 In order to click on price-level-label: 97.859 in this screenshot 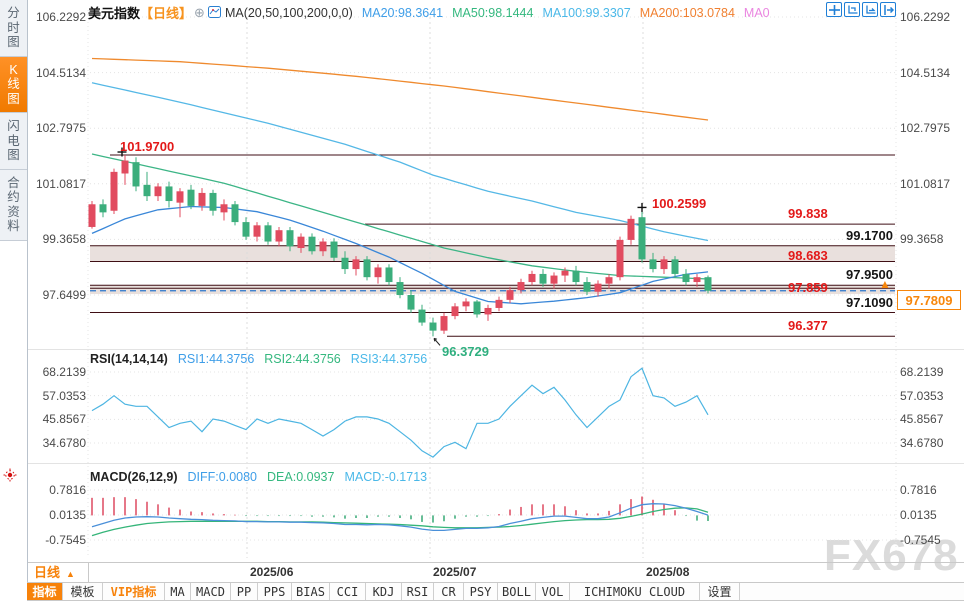, I will do `click(808, 288)`.